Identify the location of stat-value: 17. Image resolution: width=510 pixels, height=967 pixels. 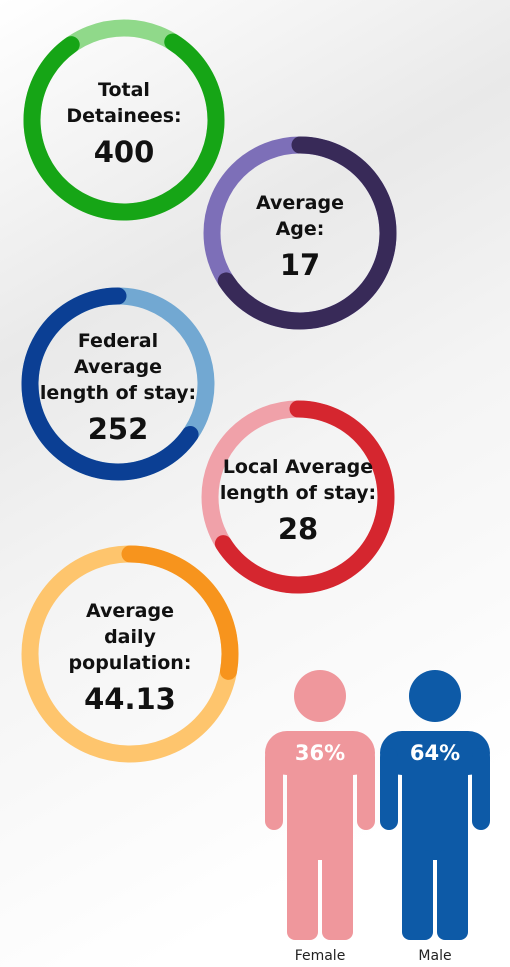
(300, 265).